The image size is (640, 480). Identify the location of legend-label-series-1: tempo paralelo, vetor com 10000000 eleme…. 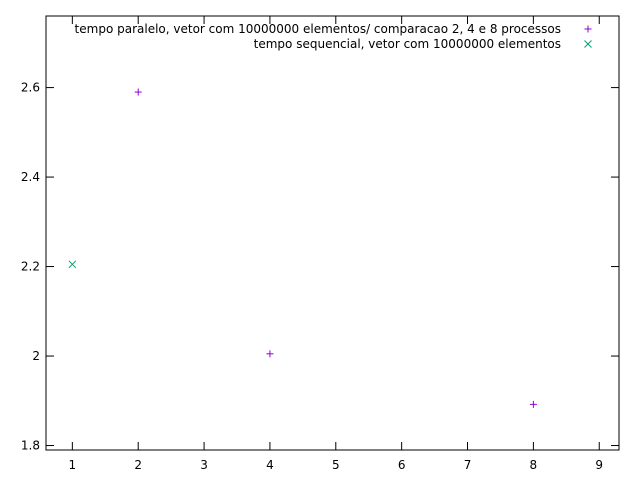
(318, 29).